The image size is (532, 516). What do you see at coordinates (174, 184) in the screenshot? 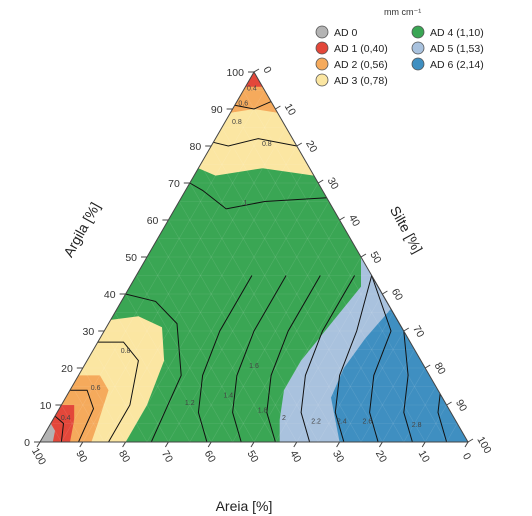
I see `left-tick-label: 70` at bounding box center [174, 184].